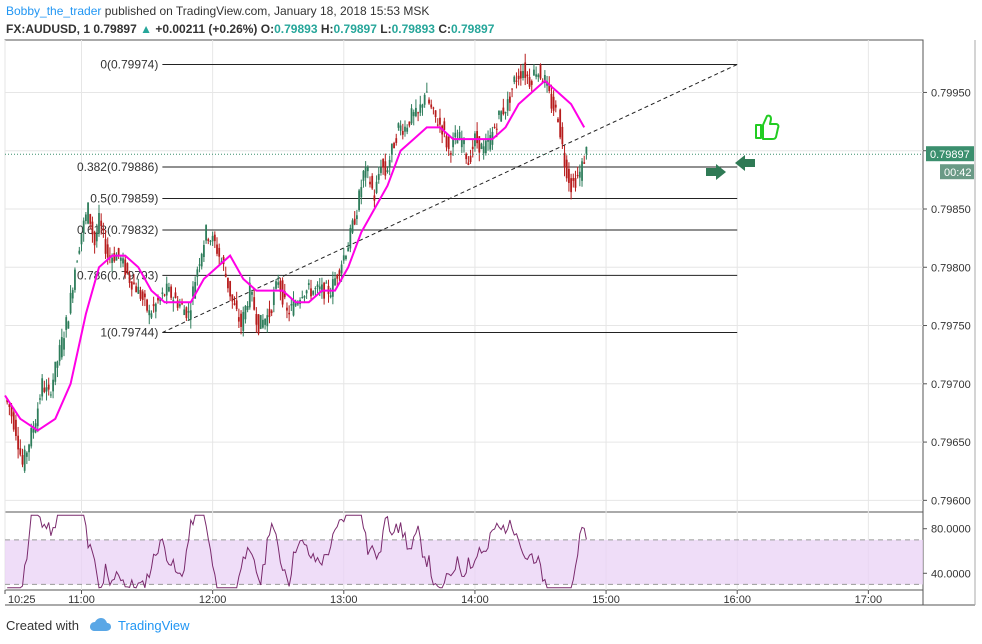  What do you see at coordinates (951, 574) in the screenshot?
I see `rsi-tick-label-1: 40.0000` at bounding box center [951, 574].